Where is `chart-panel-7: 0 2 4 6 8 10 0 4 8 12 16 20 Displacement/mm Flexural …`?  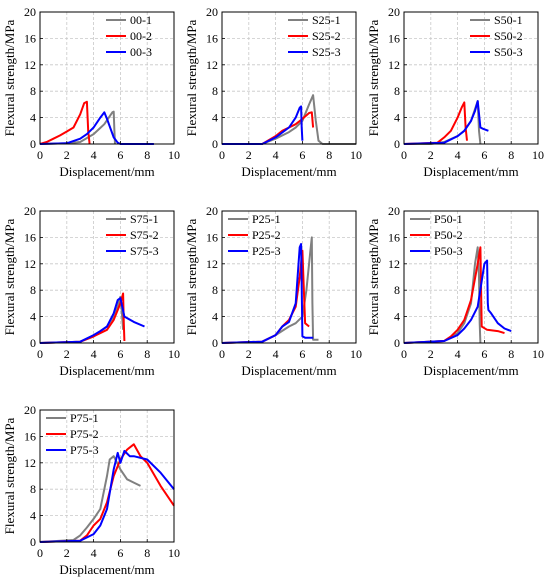
chart-panel-7: 0 2 4 6 8 10 0 4 8 12 16 20 Displacement/mm Flexural … is located at coordinates (91, 490).